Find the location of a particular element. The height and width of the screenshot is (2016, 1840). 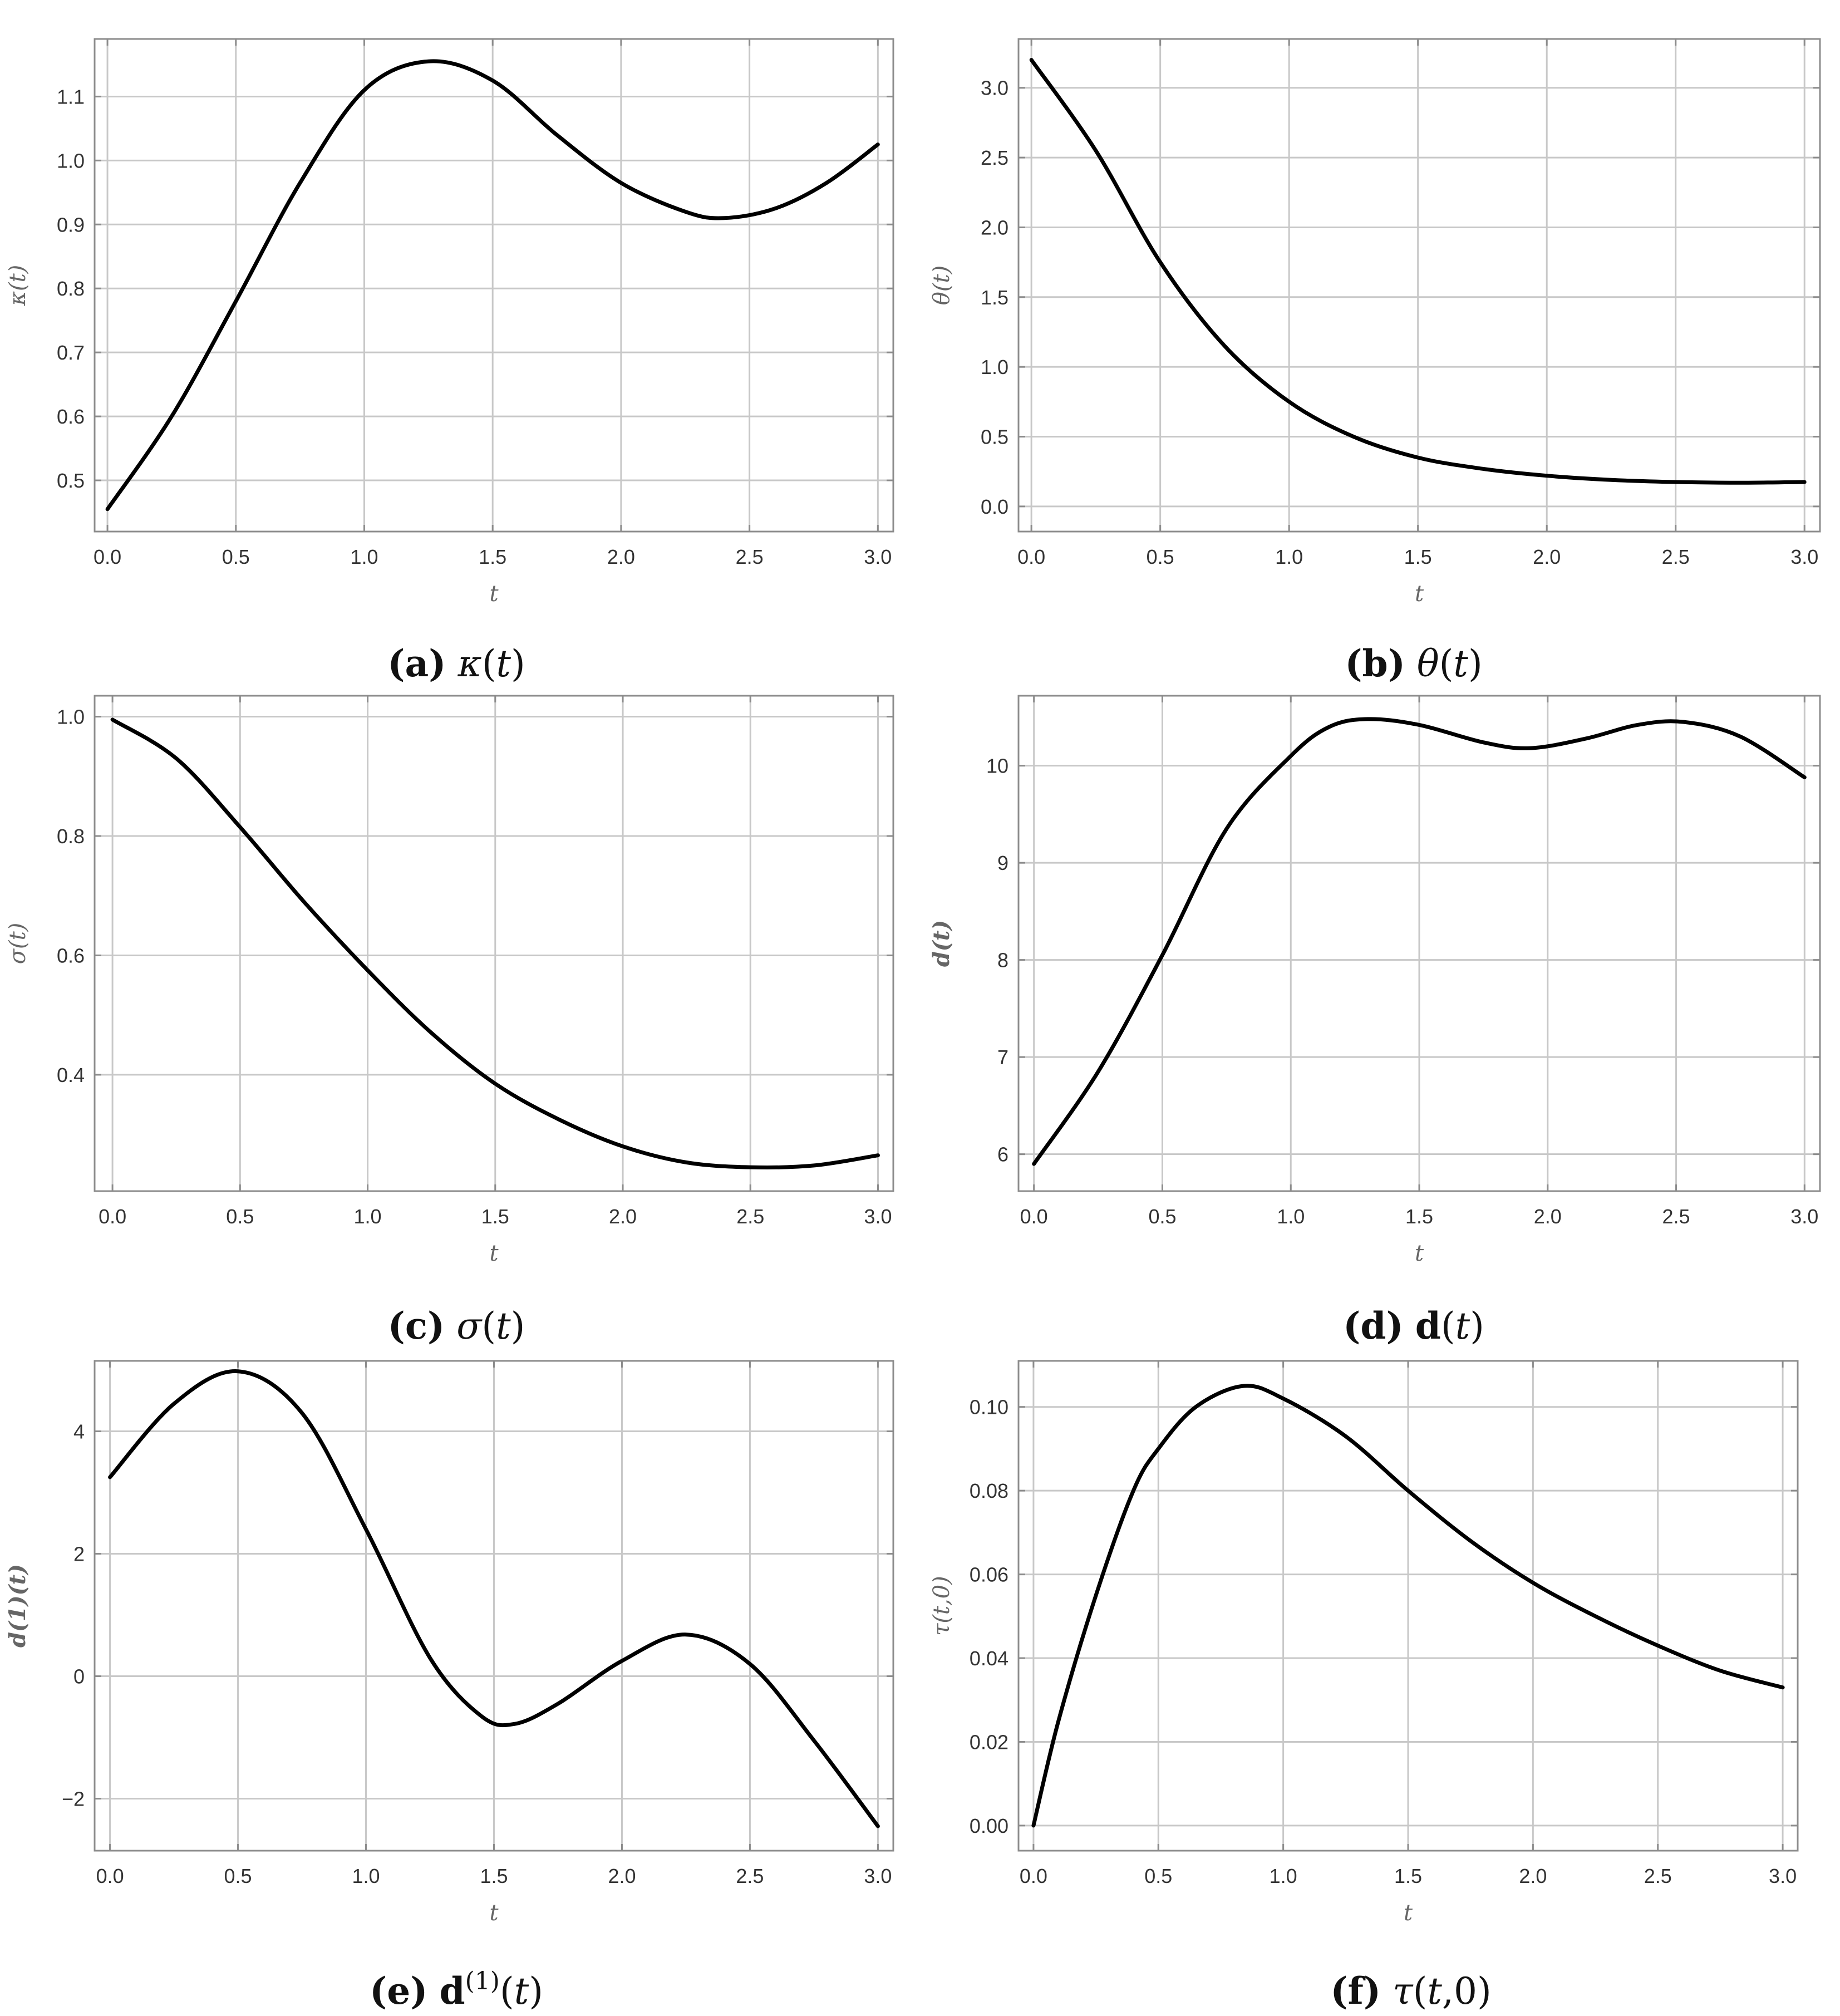

y-tick-label-e-1: 0 is located at coordinates (79, 1676).